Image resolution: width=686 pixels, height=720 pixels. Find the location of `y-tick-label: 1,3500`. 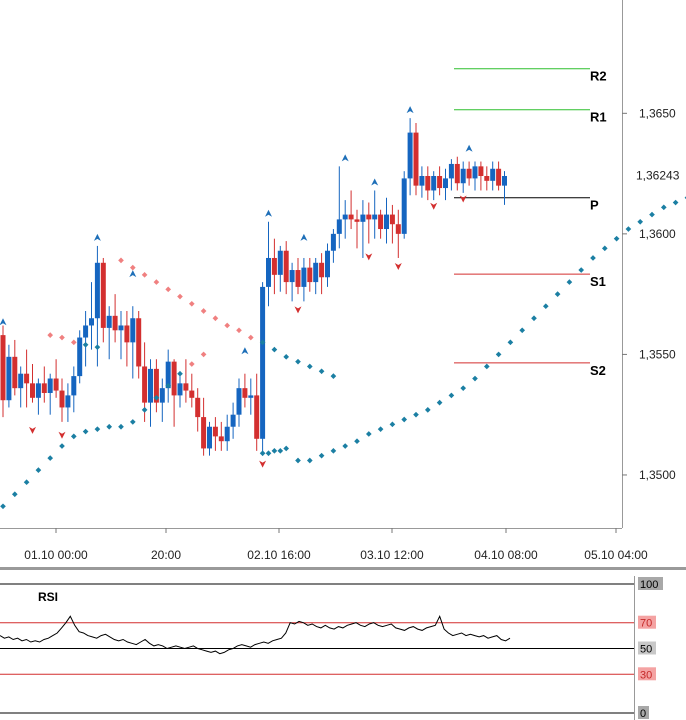

y-tick-label: 1,3500 is located at coordinates (657, 475).